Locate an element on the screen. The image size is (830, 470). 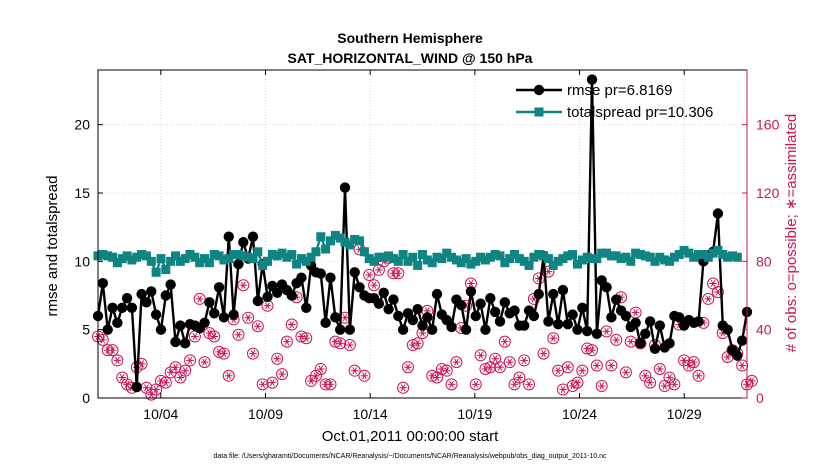
x-tick-label: 10/09 is located at coordinates (265, 414).